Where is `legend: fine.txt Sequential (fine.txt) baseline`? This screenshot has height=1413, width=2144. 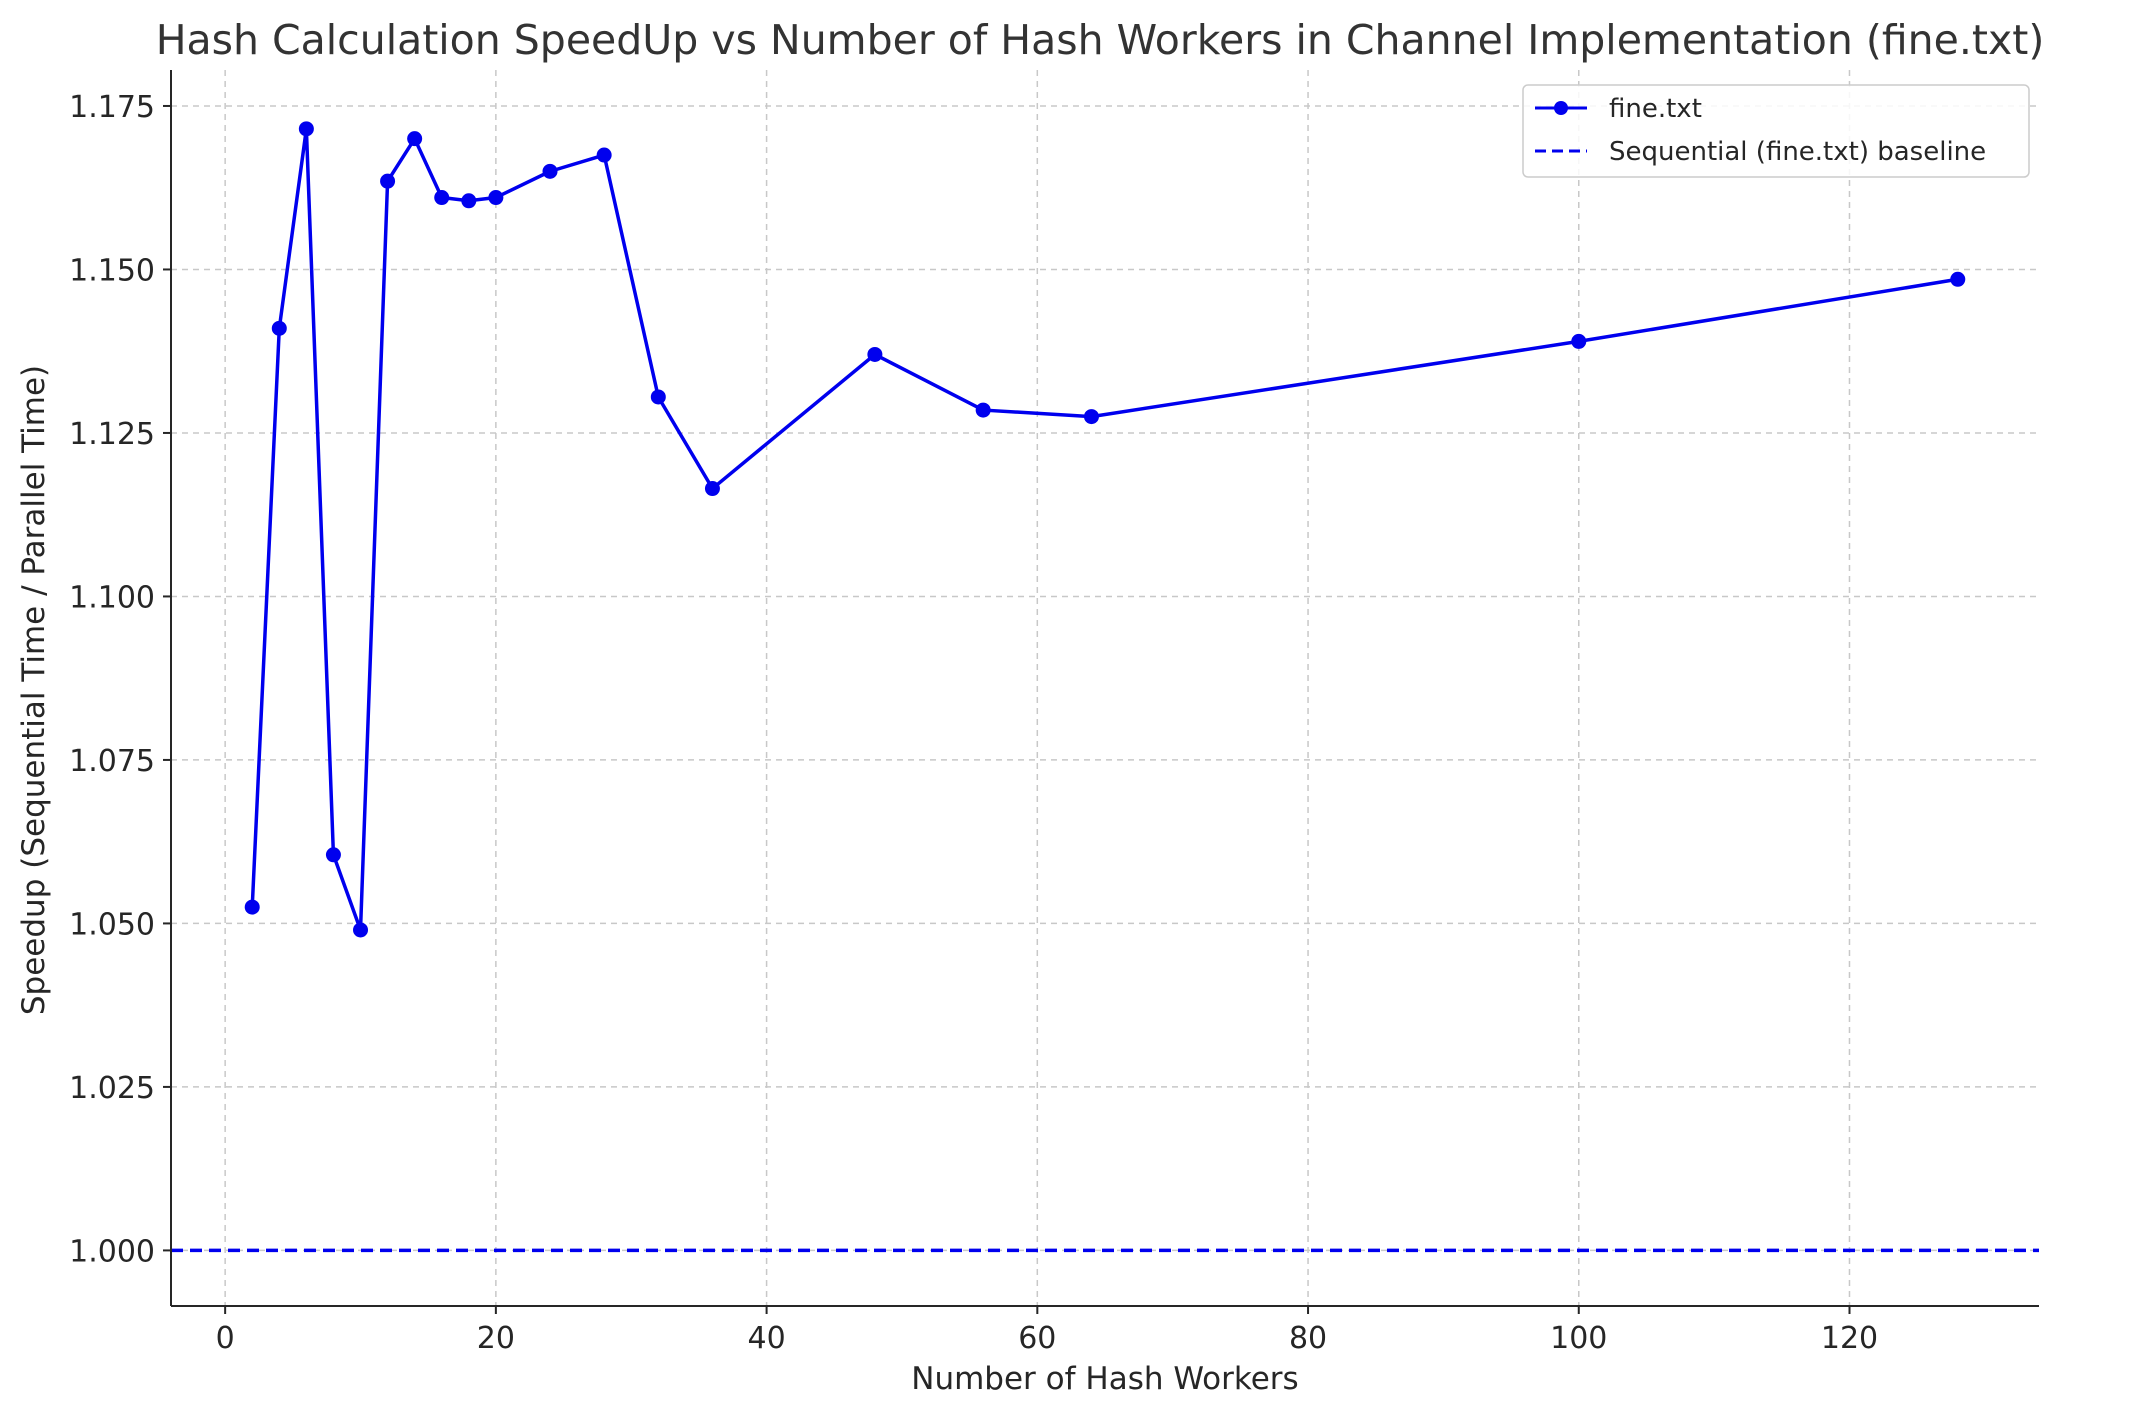 legend: fine.txt Sequential (fine.txt) baseline is located at coordinates (1776, 131).